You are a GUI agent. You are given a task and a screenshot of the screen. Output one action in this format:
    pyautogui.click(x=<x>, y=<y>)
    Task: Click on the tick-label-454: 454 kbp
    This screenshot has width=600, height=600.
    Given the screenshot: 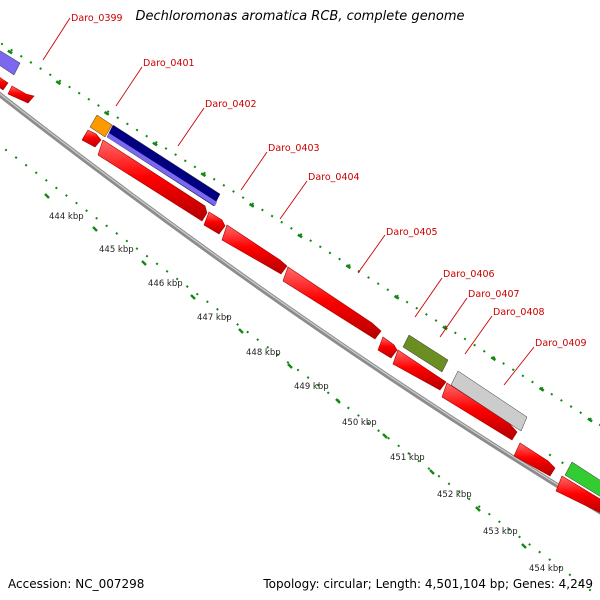 What is the action you would take?
    pyautogui.click(x=546, y=569)
    